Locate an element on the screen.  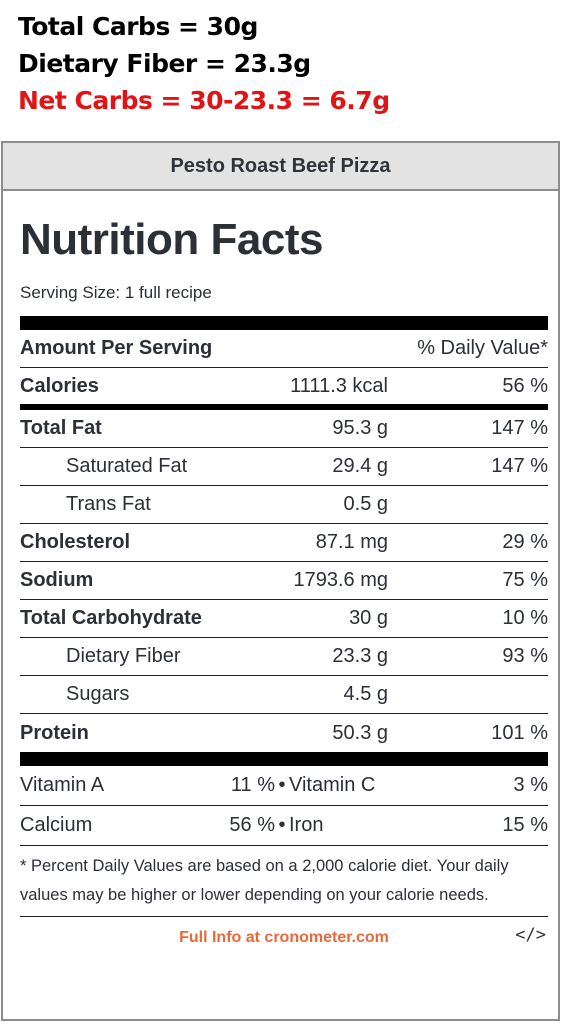
serving-size: Serving Size: 1 full recipe is located at coordinates (116, 292).